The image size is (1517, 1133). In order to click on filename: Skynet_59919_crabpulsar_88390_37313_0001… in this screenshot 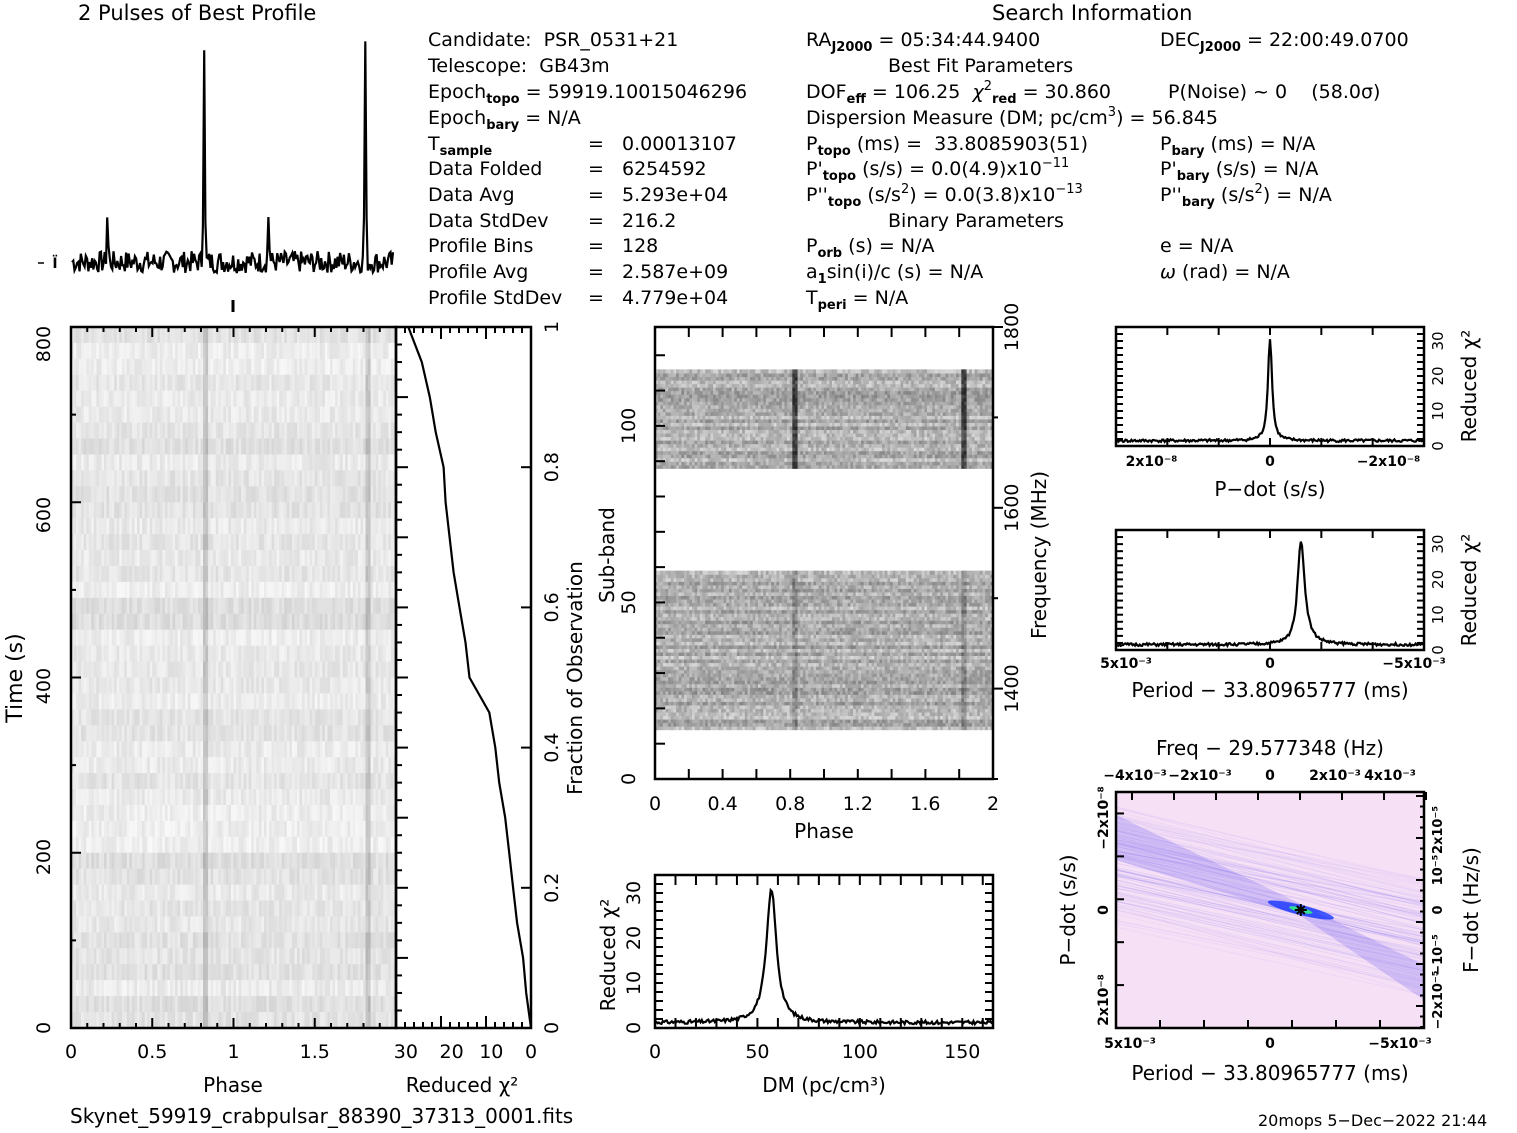, I will do `click(322, 1116)`.